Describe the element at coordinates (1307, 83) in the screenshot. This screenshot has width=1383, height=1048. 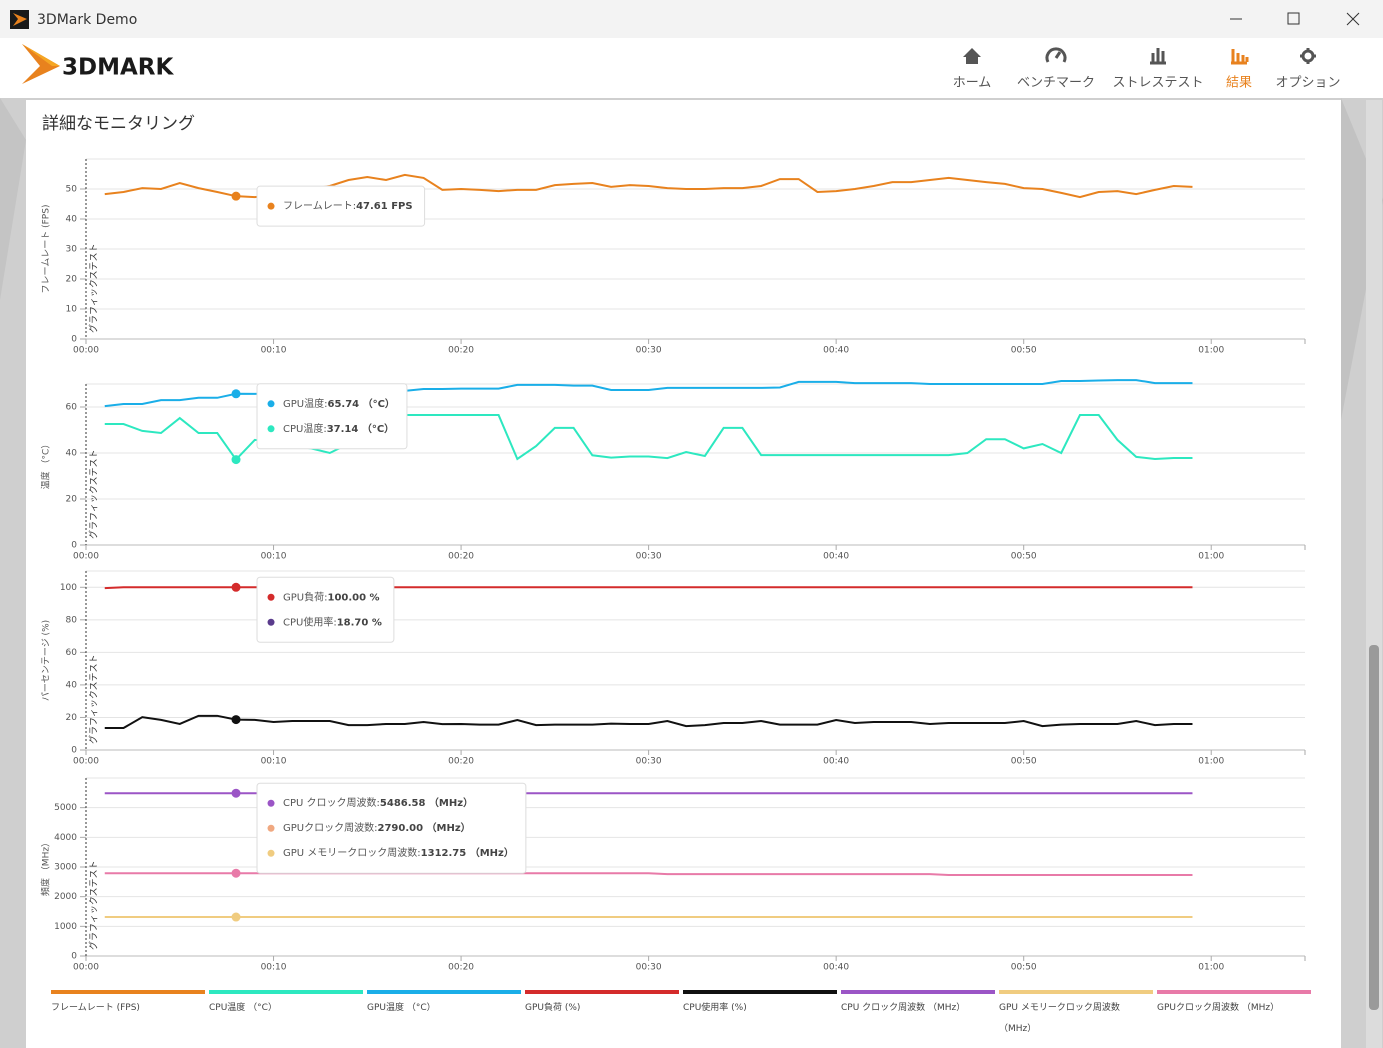
I see `nav-item: オプション` at that location.